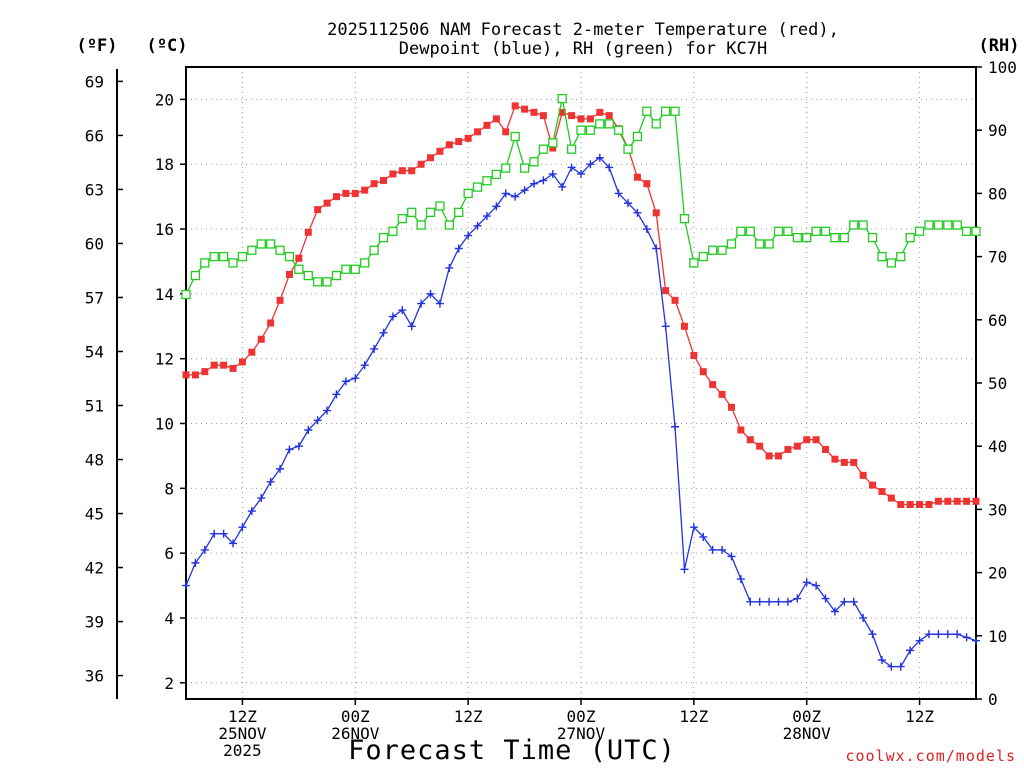 Image resolution: width=1024 pixels, height=768 pixels. Describe the element at coordinates (169, 488) in the screenshot. I see `celsius-tick-label: 8` at that location.